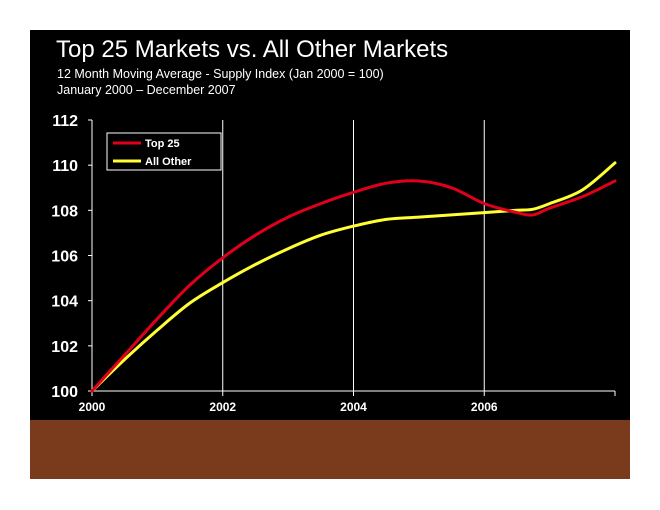 The height and width of the screenshot is (510, 660). I want to click on chart-date-range: January 2000 – December 2007, so click(146, 90).